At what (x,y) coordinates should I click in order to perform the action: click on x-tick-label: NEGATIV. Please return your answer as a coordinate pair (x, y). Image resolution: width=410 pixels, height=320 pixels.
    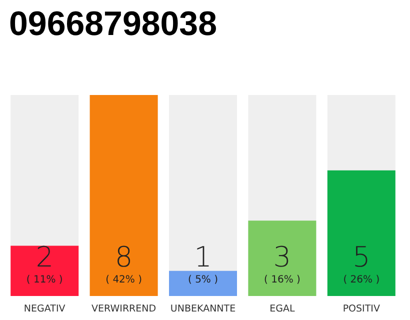
    Looking at the image, I should click on (45, 309).